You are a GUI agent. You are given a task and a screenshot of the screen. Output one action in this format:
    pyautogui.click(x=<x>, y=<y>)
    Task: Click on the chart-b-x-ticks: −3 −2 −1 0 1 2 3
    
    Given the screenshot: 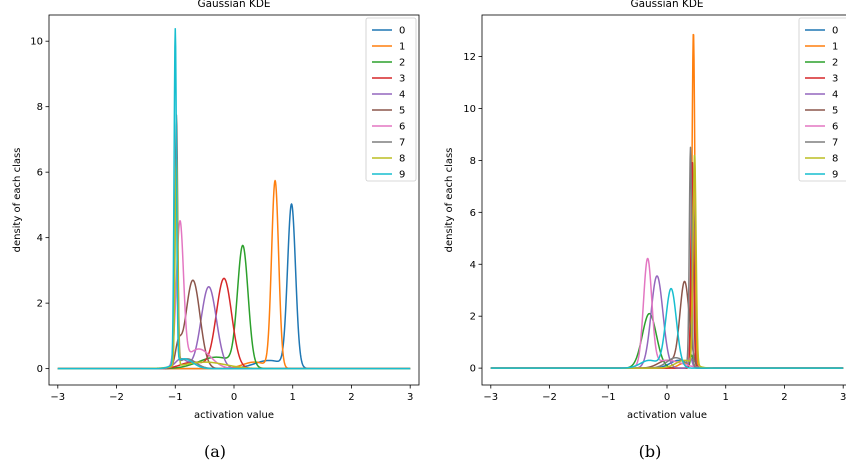 What is the action you would take?
    pyautogui.click(x=664, y=394)
    